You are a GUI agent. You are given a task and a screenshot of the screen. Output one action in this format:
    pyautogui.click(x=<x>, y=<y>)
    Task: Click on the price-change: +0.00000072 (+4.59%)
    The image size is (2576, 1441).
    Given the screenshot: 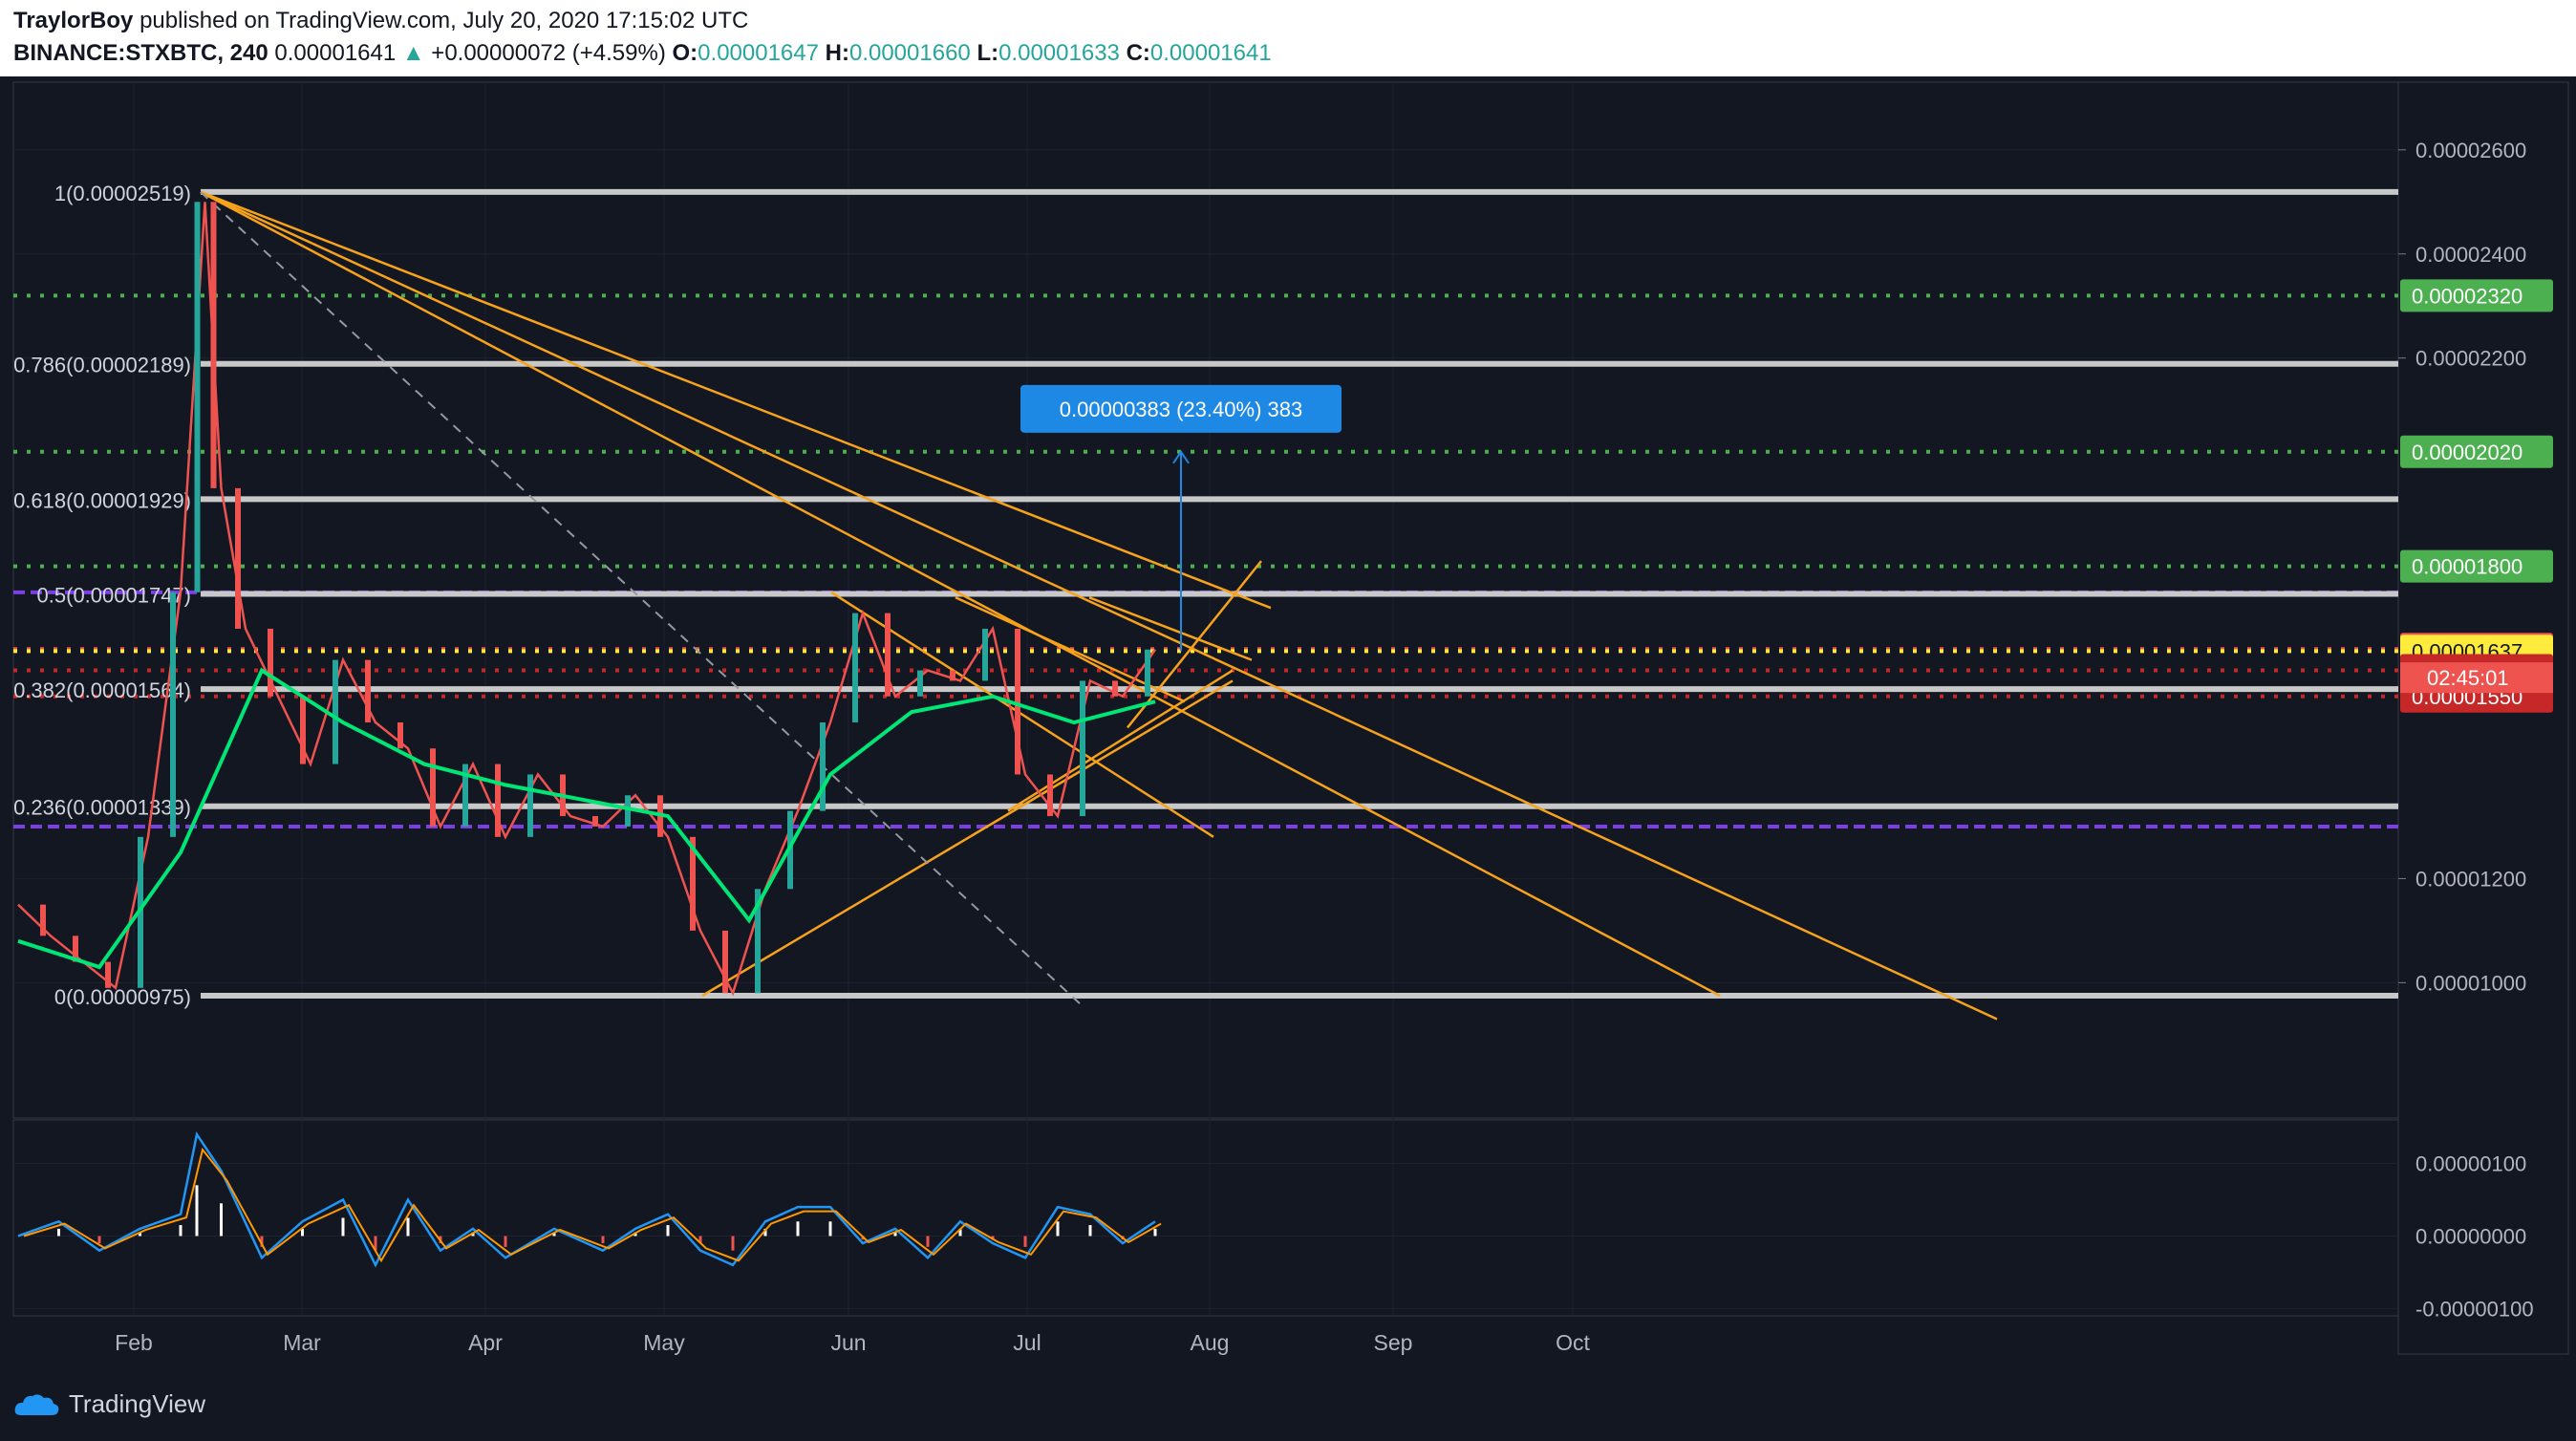 What is the action you would take?
    pyautogui.click(x=548, y=53)
    